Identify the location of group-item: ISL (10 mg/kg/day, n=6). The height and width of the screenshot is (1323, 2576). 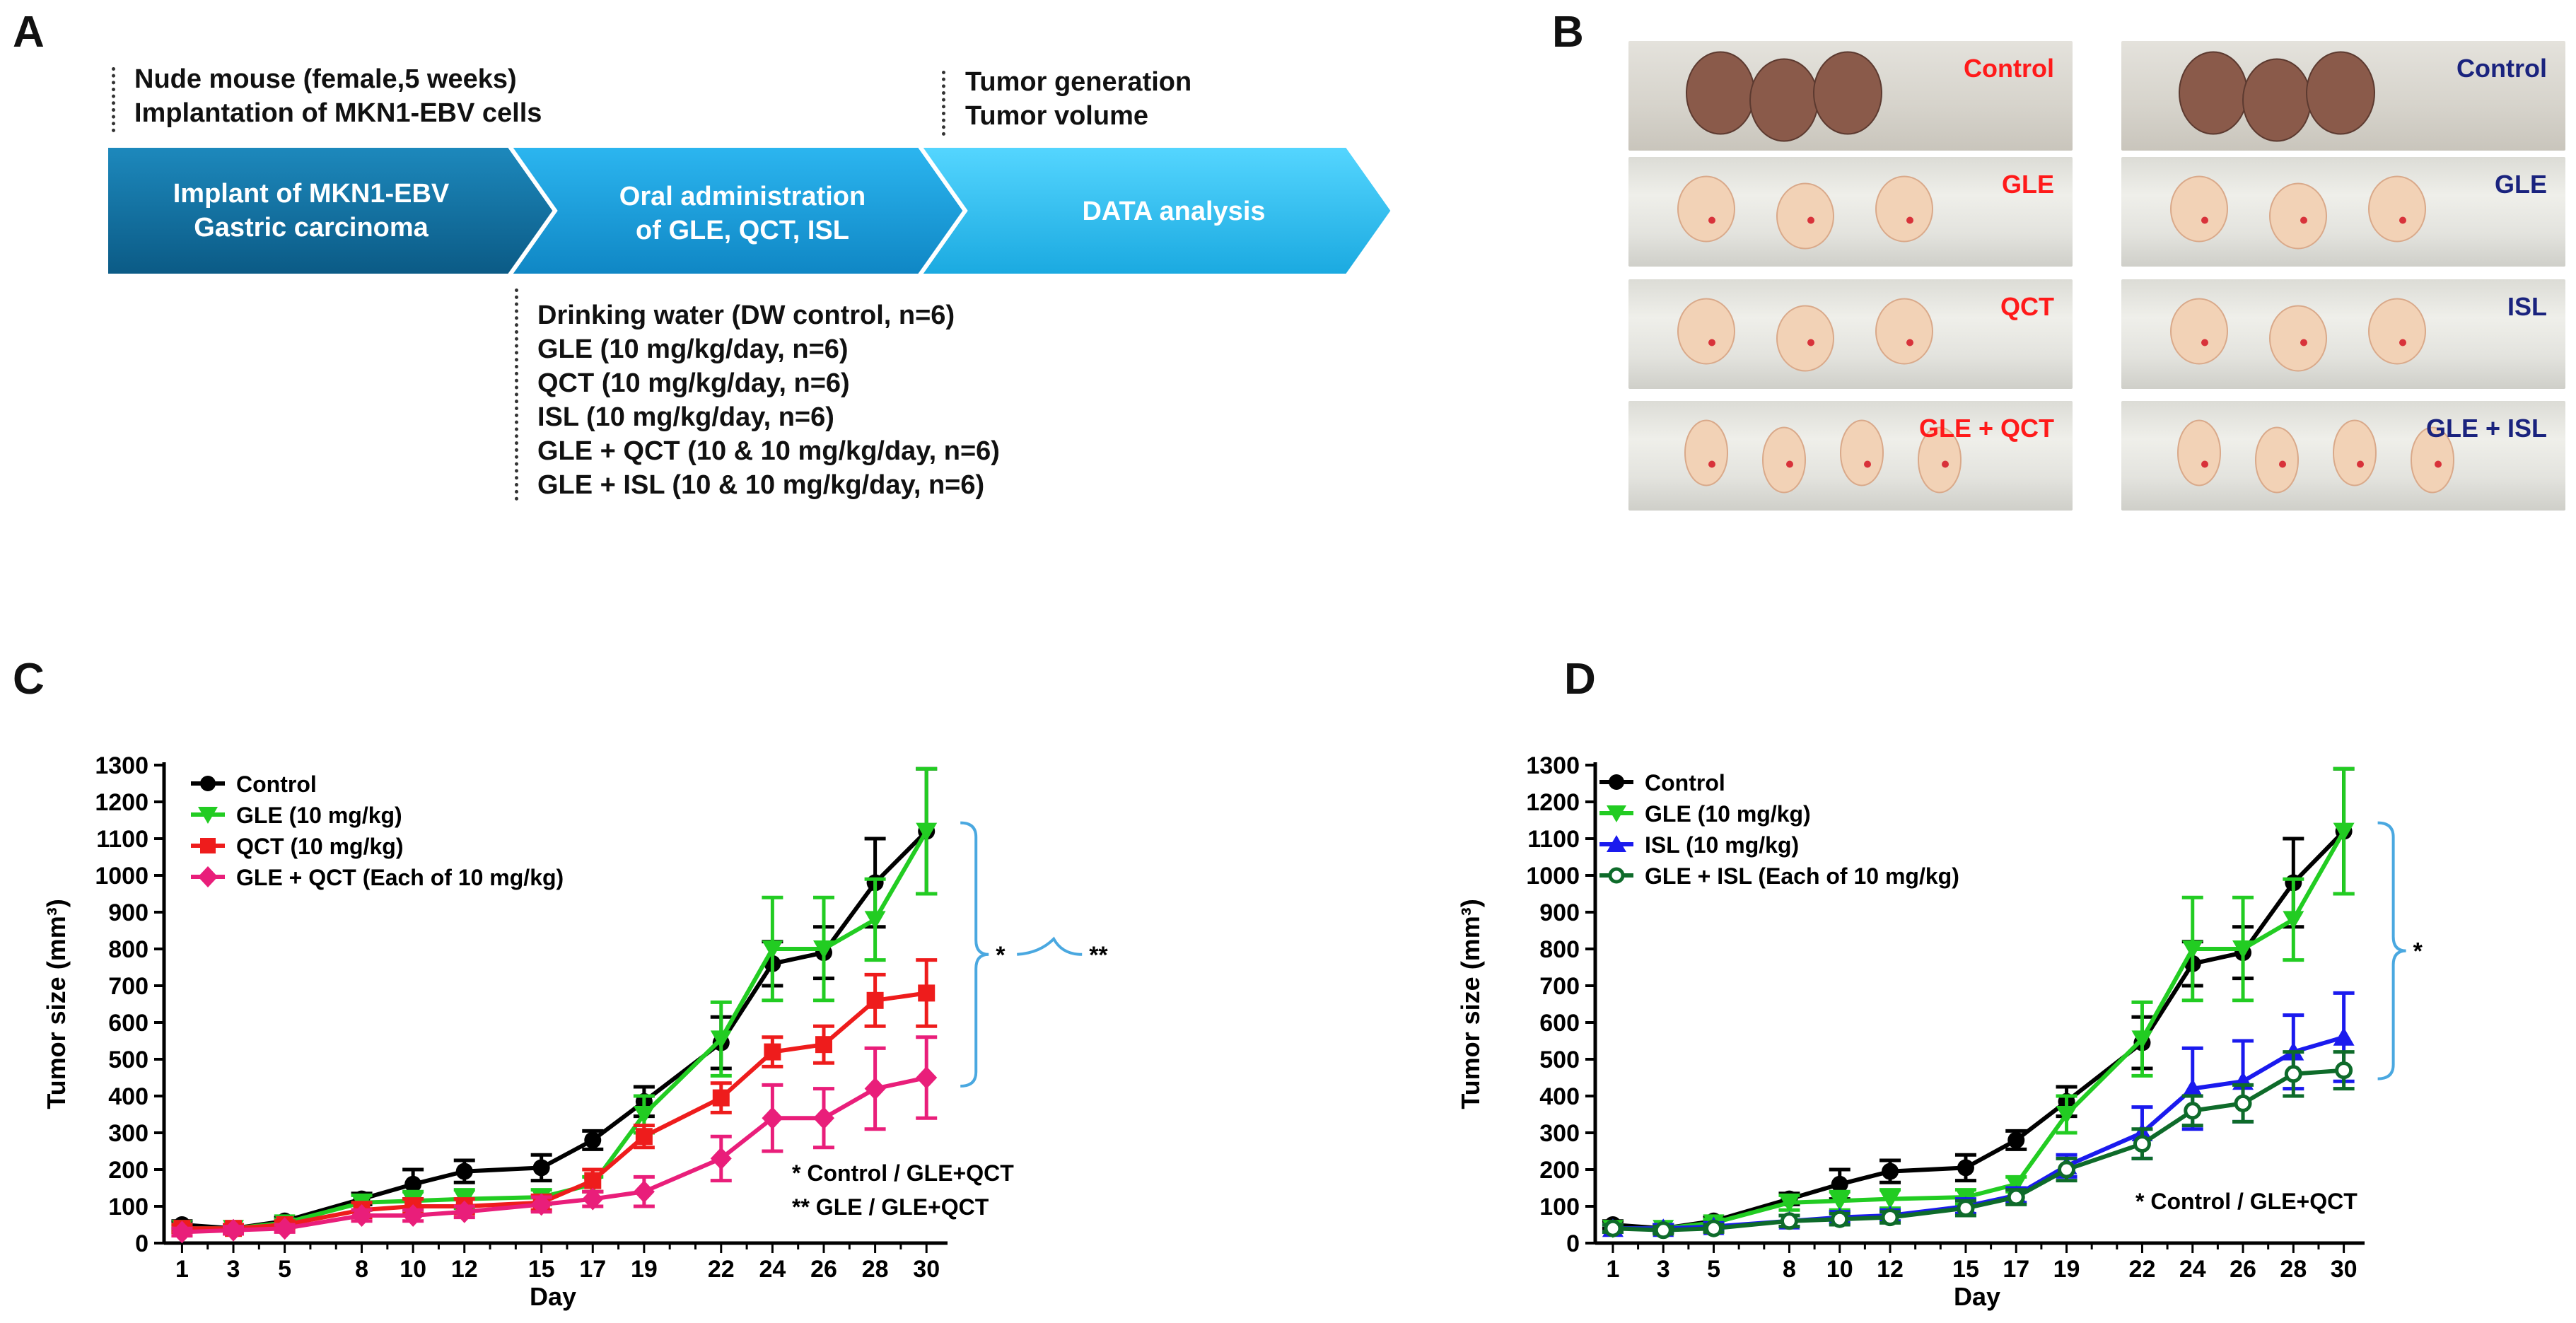
(685, 417).